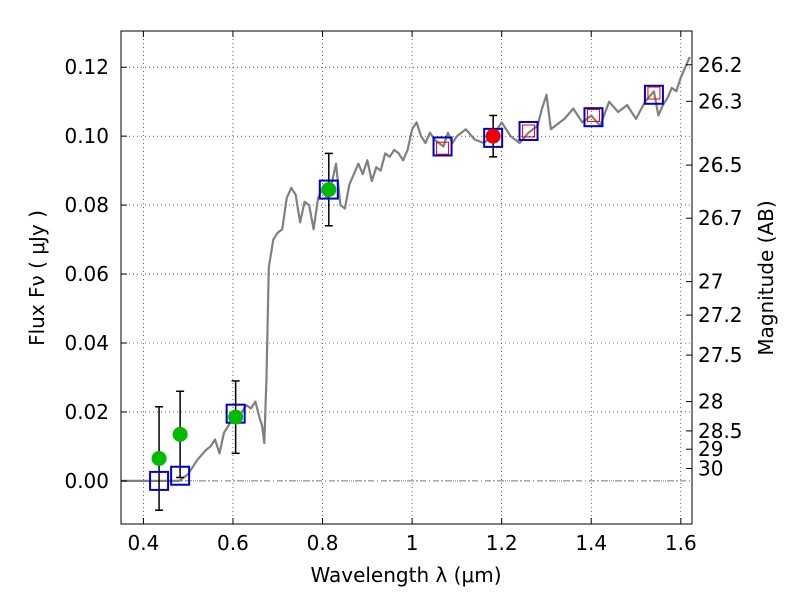 The height and width of the screenshot is (600, 800). What do you see at coordinates (766, 277) in the screenshot?
I see `y2-axis-label: Magnitude (AB)` at bounding box center [766, 277].